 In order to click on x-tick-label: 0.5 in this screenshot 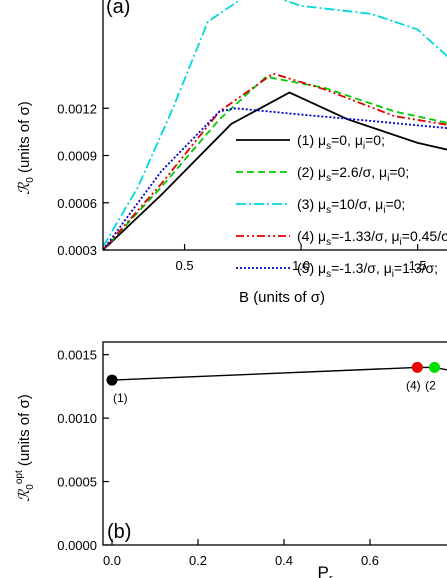, I will do `click(185, 265)`.